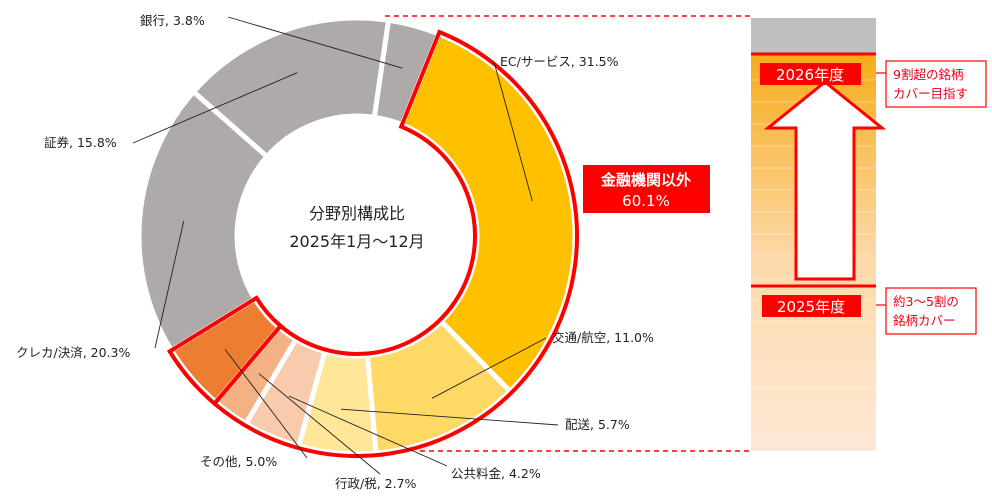 The width and height of the screenshot is (992, 497). I want to click on slice-label-4: 公共料金, 4.2%, so click(496, 473).